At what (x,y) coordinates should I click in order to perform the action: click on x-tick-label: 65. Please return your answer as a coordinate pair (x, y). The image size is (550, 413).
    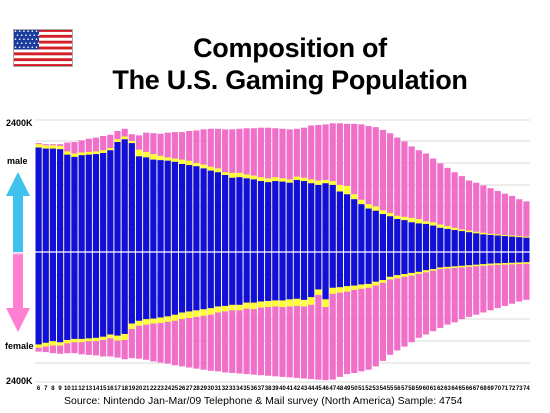
    Looking at the image, I should click on (462, 389).